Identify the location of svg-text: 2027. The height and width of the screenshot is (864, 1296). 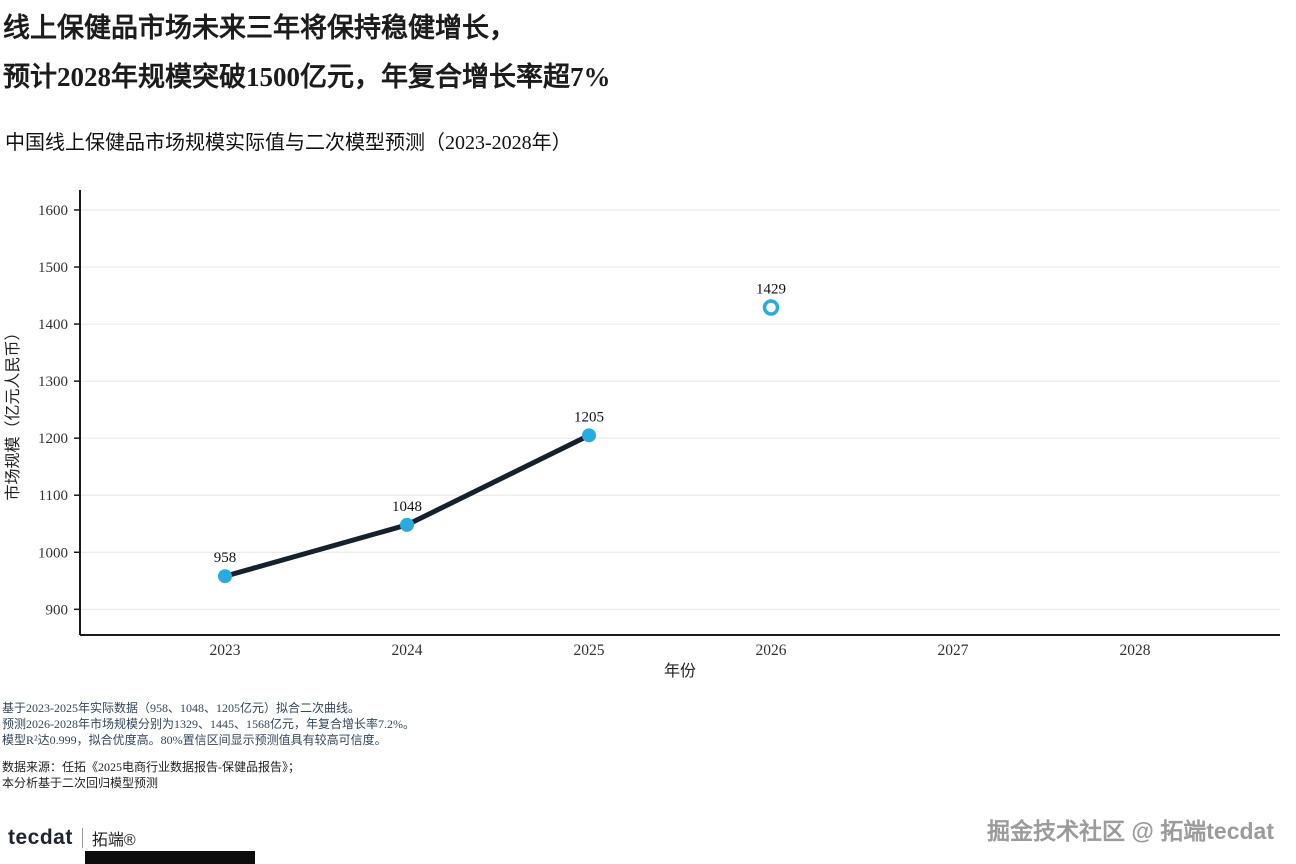
(953, 650).